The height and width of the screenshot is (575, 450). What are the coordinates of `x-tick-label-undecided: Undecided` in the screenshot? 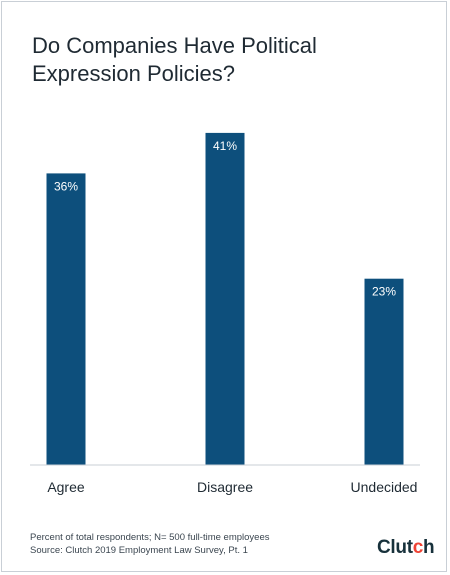 It's located at (384, 487).